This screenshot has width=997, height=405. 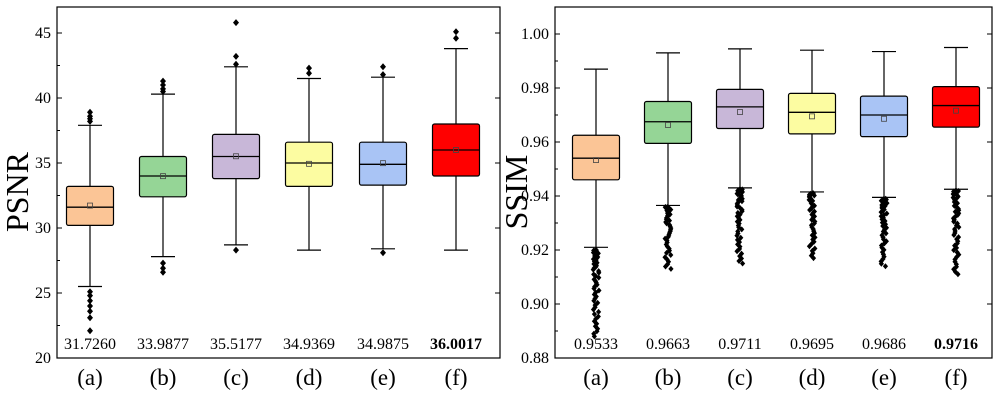 What do you see at coordinates (596, 344) in the screenshot?
I see `mean-value-label: 0.9533` at bounding box center [596, 344].